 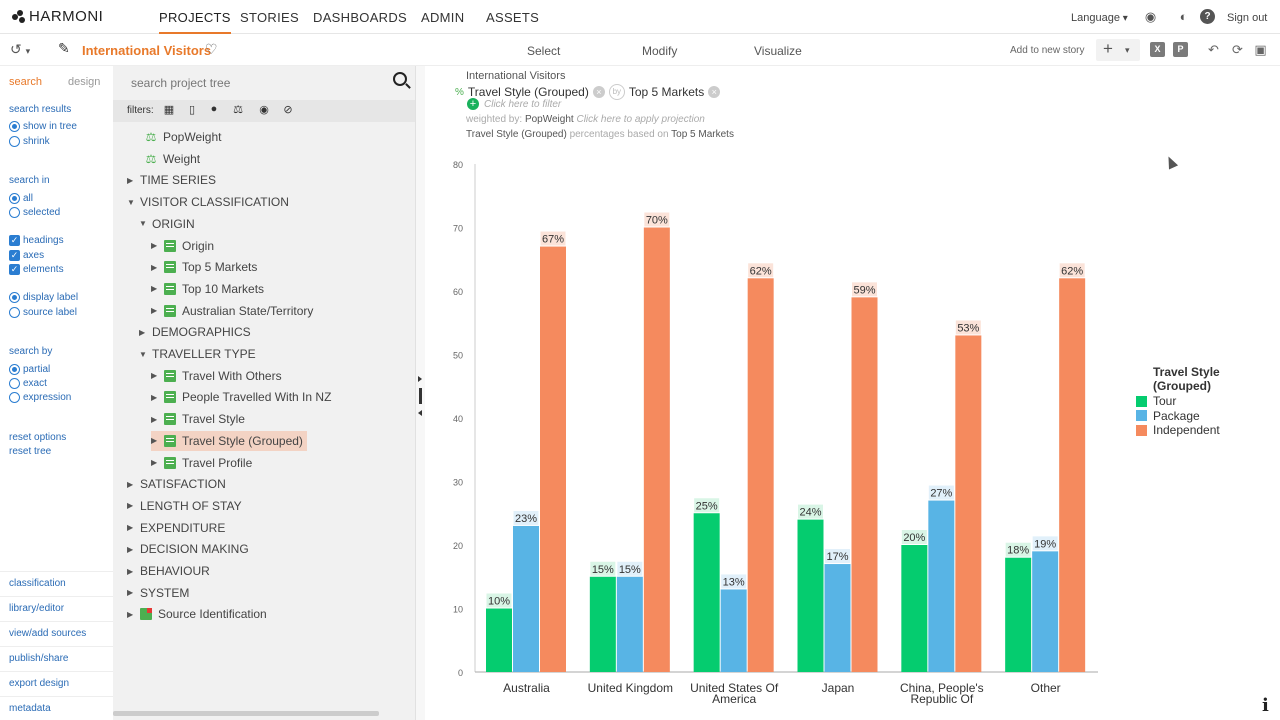 What do you see at coordinates (56, 658) in the screenshot?
I see `publish-share-link: publish/share` at bounding box center [56, 658].